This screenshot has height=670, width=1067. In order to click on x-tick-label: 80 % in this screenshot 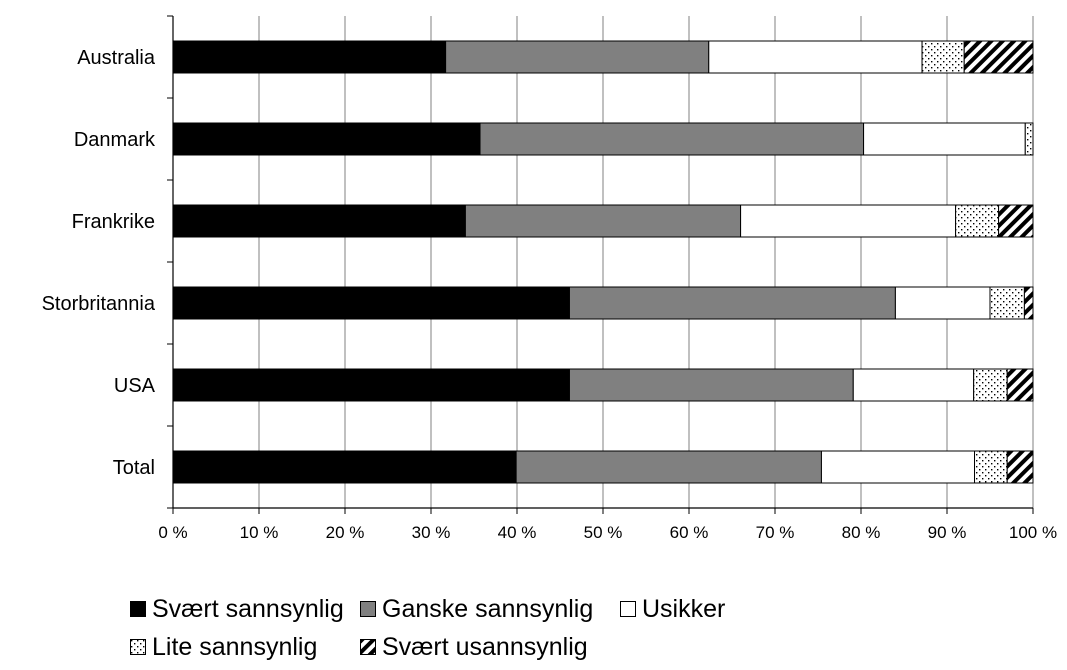, I will do `click(861, 532)`.